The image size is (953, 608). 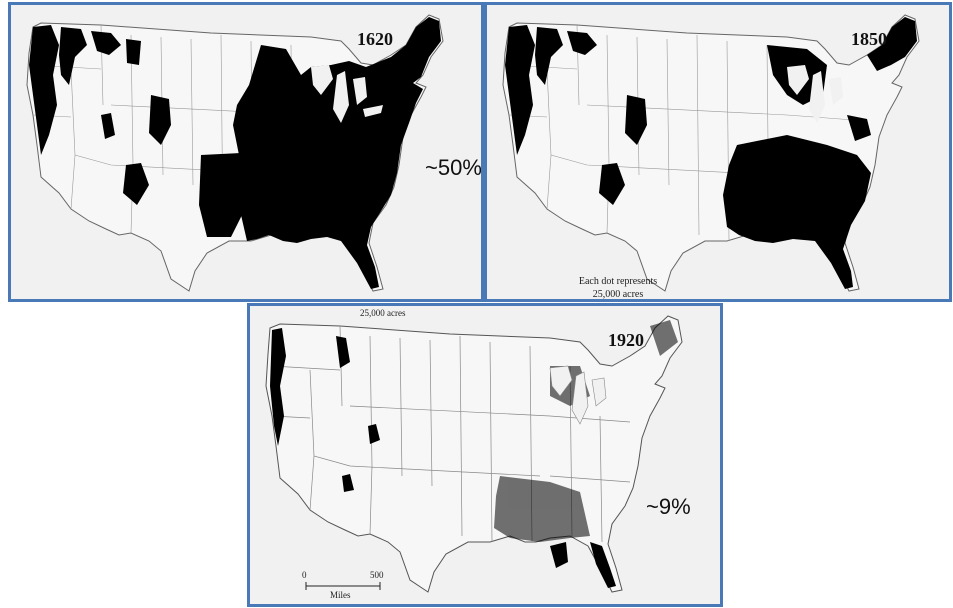 What do you see at coordinates (451, 434) in the screenshot?
I see `state-lines` at bounding box center [451, 434].